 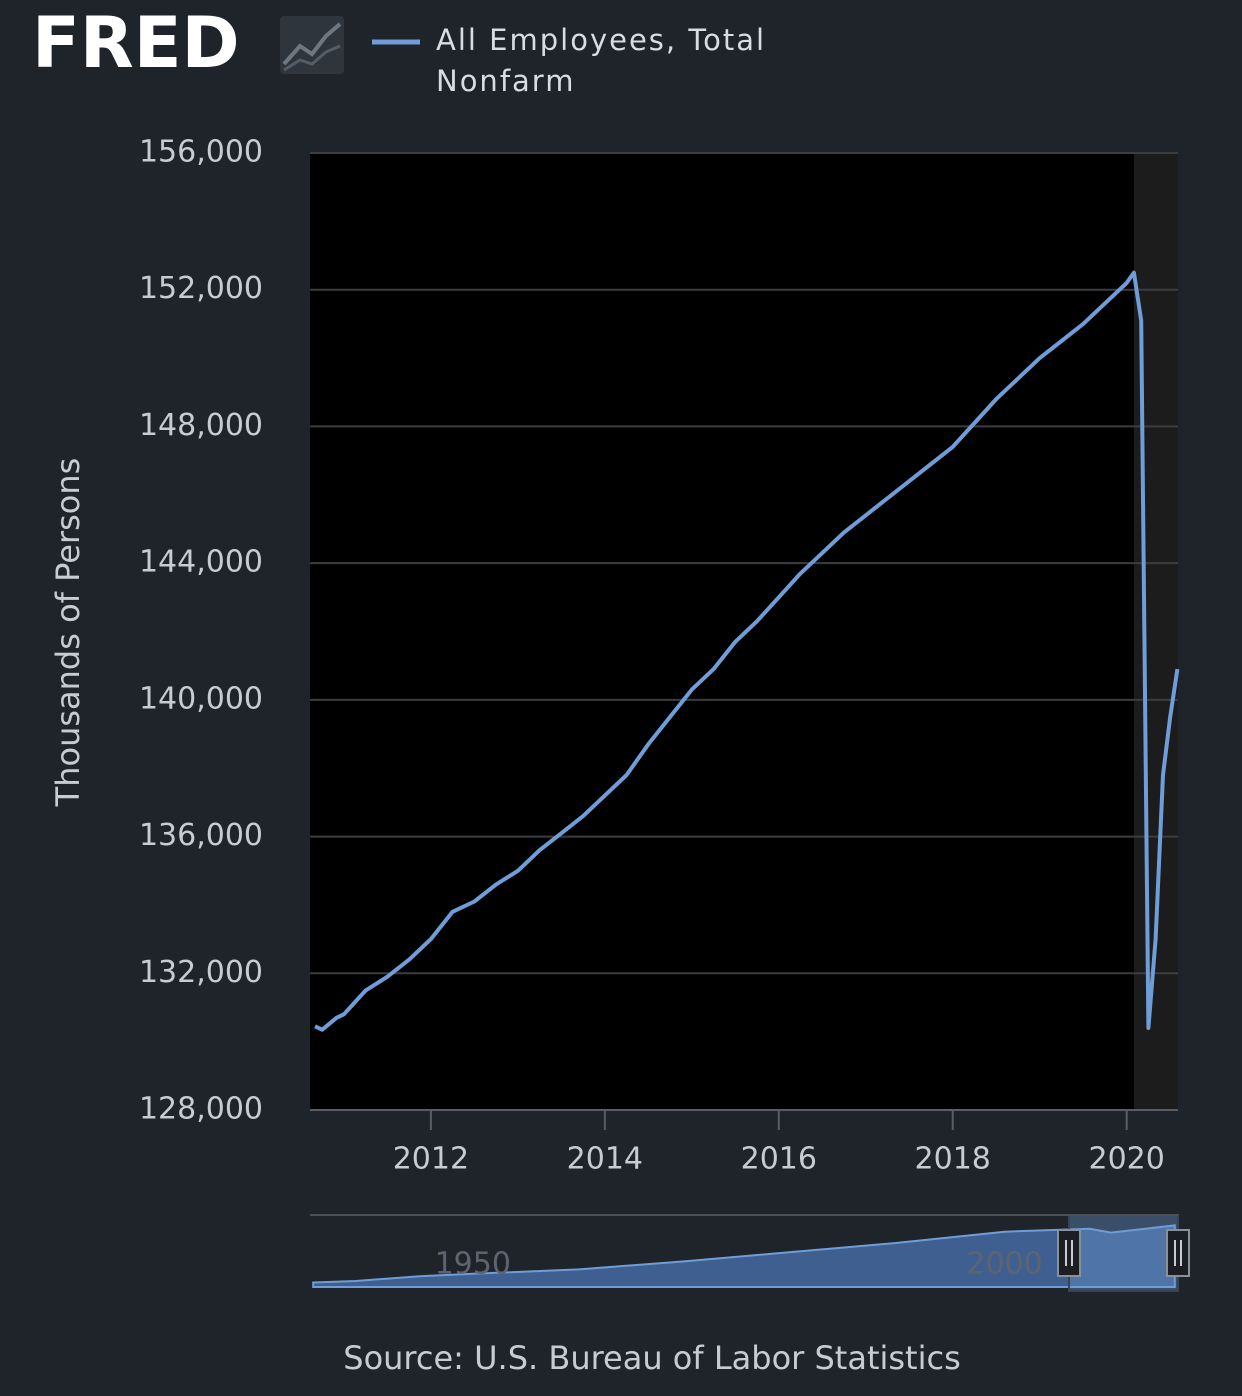 What do you see at coordinates (201, 972) in the screenshot?
I see `y-tick-label: 132,000` at bounding box center [201, 972].